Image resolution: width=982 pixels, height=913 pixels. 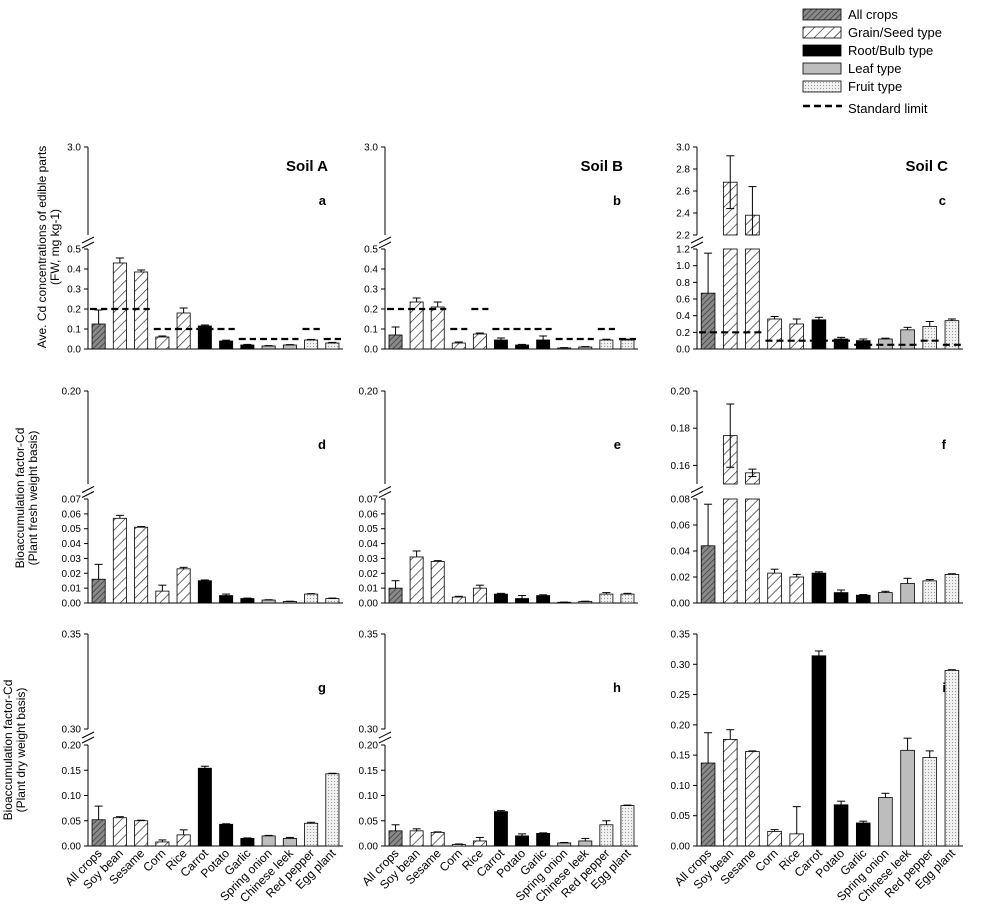 I want to click on y-tick-label: 0.3, so click(x=371, y=290).